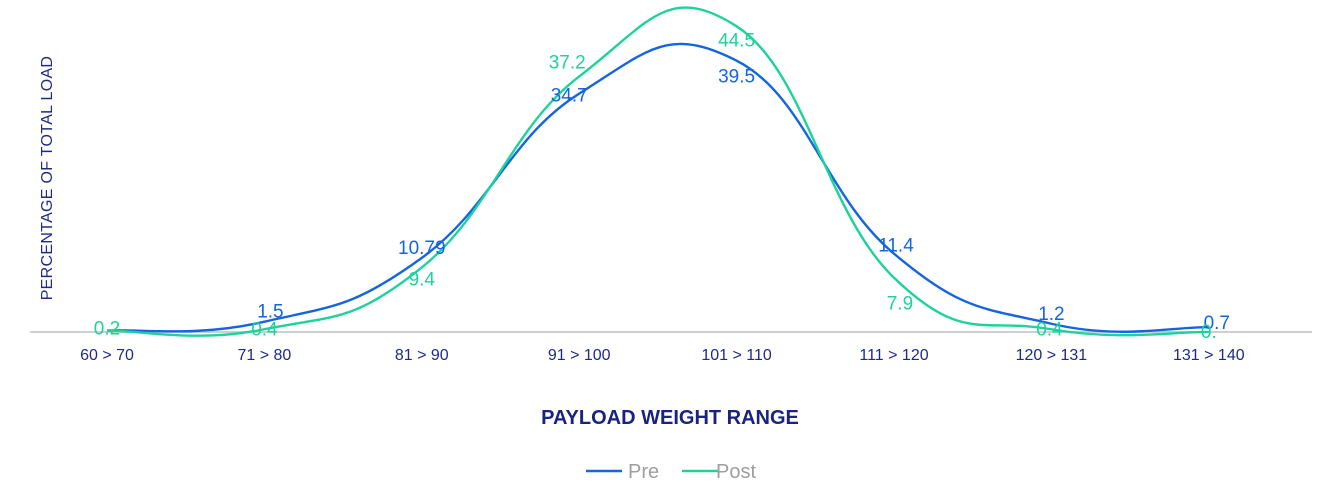 This screenshot has height=487, width=1329. What do you see at coordinates (900, 304) in the screenshot?
I see `data-label-post: 7.9` at bounding box center [900, 304].